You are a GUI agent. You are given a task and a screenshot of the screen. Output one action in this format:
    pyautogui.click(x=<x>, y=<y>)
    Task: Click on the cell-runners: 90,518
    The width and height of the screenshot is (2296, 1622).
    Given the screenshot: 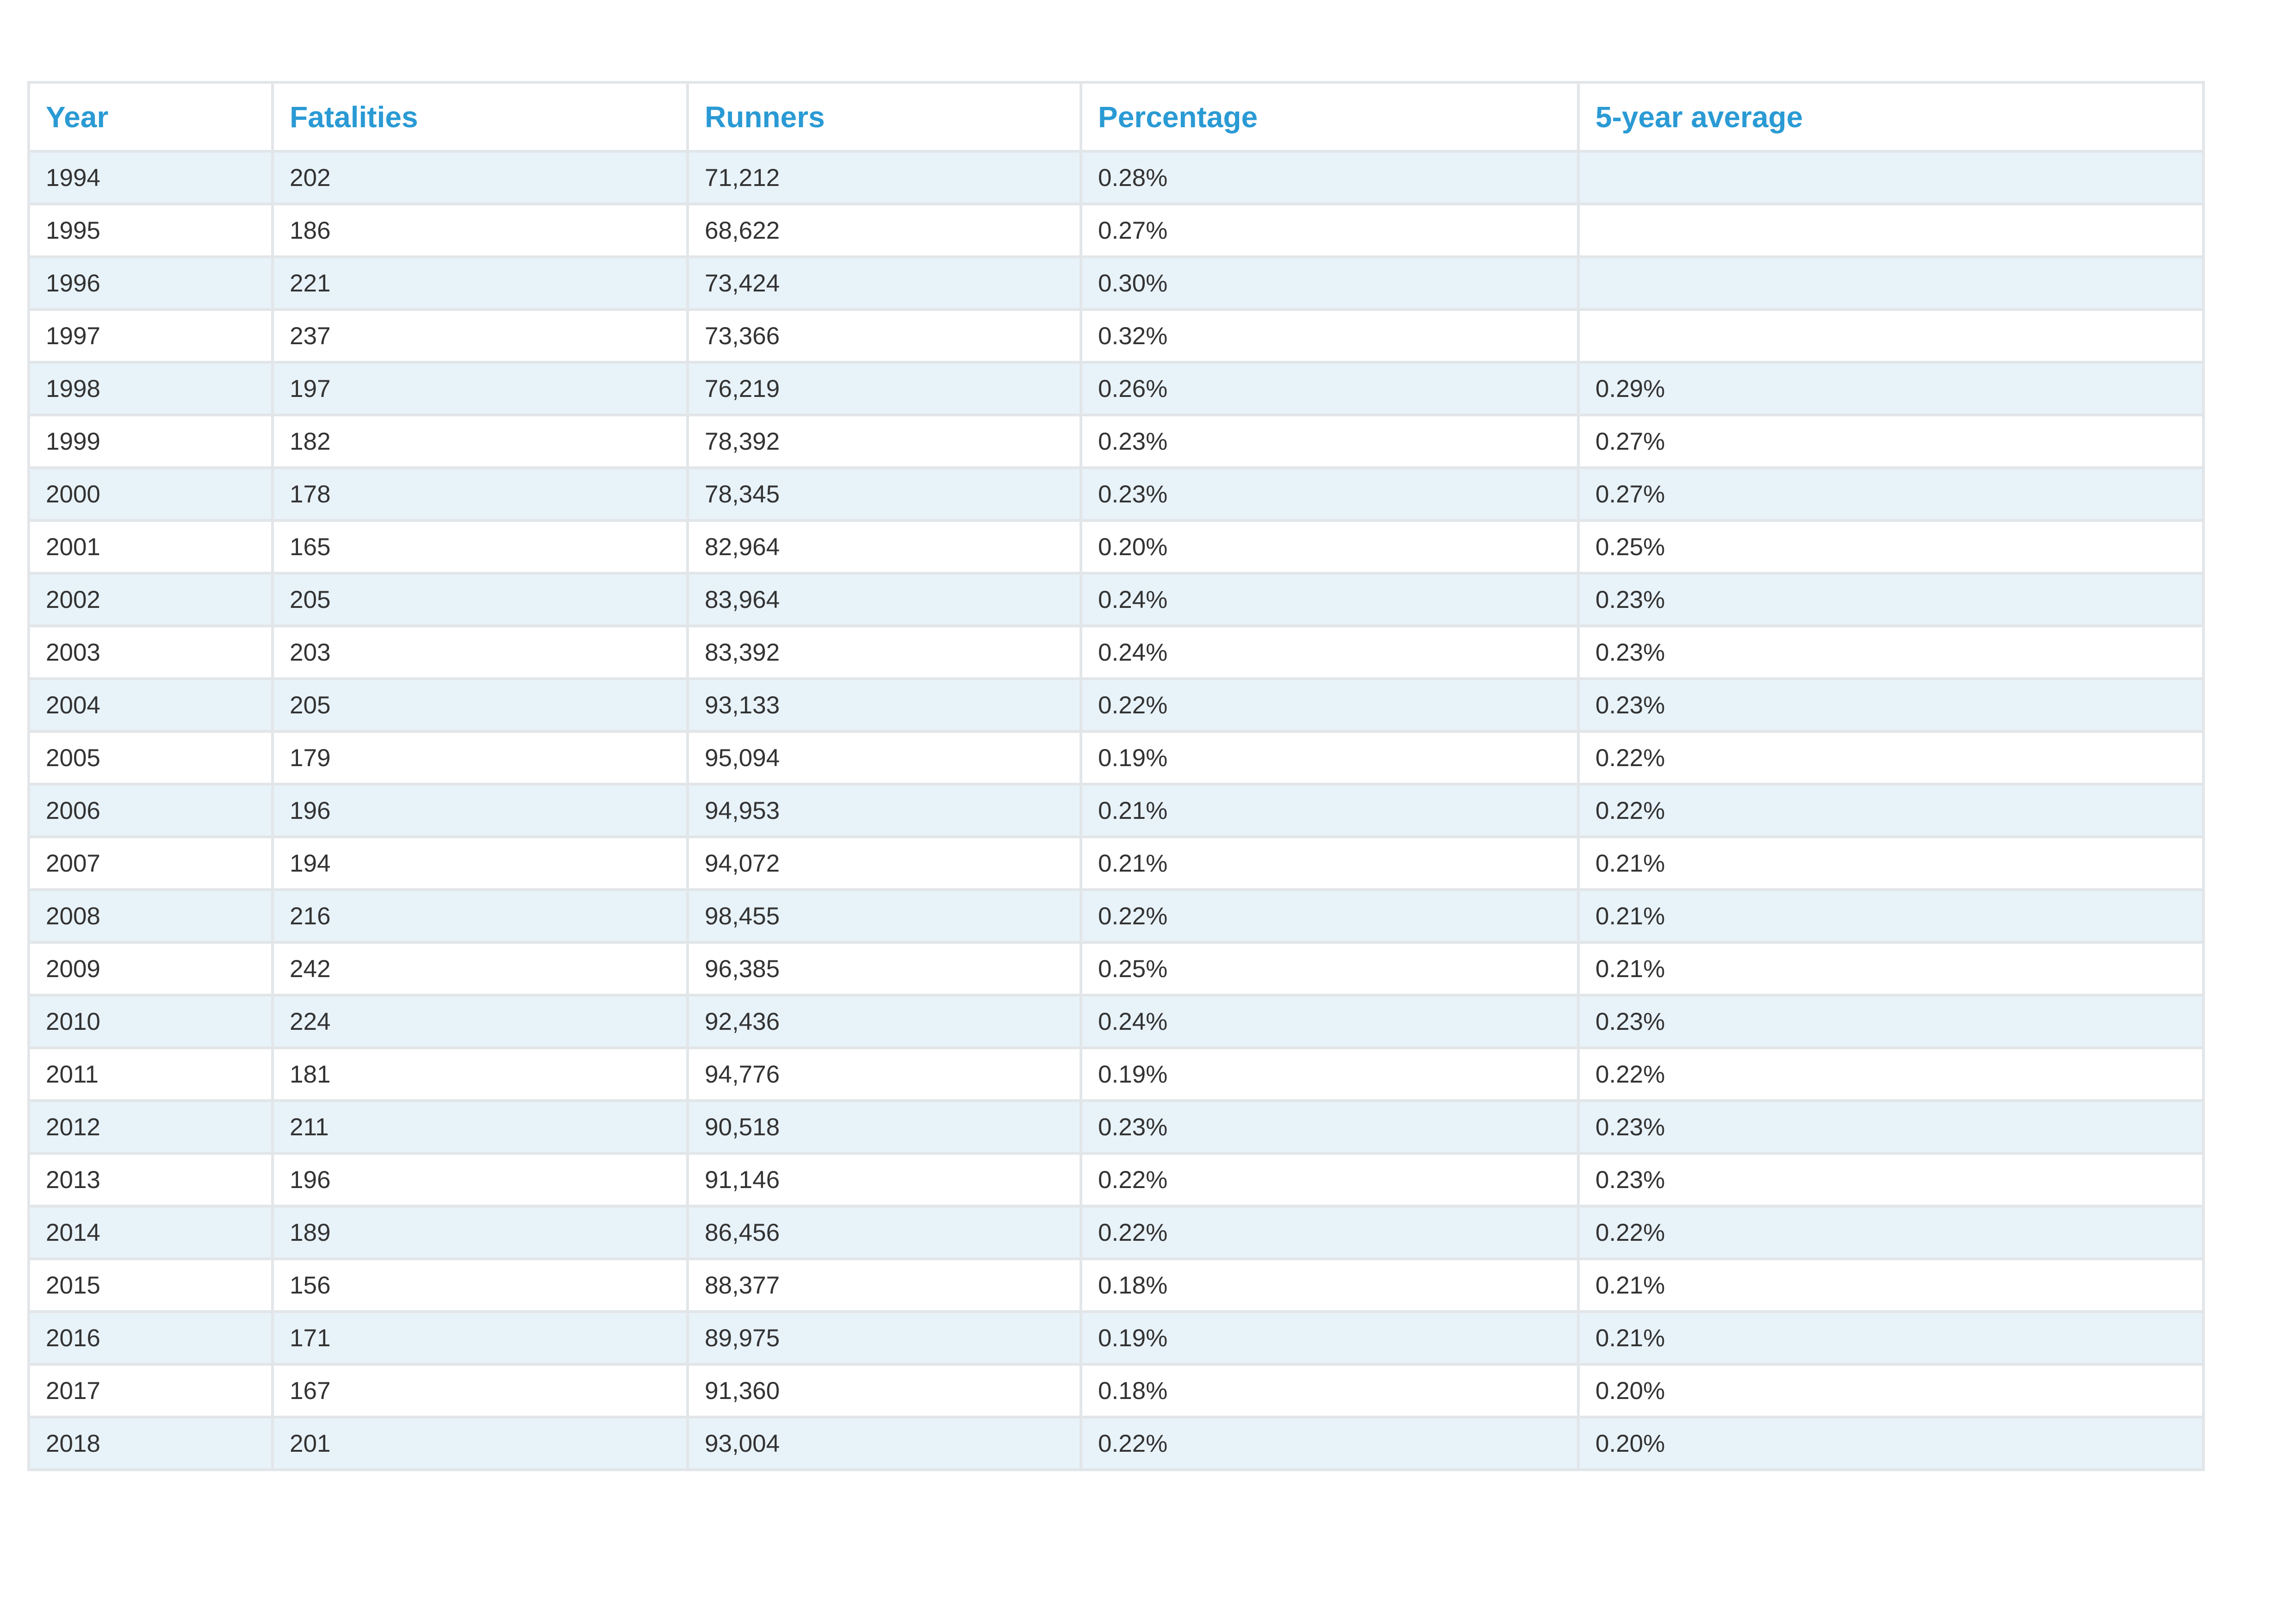 What is the action you would take?
    pyautogui.click(x=884, y=1127)
    